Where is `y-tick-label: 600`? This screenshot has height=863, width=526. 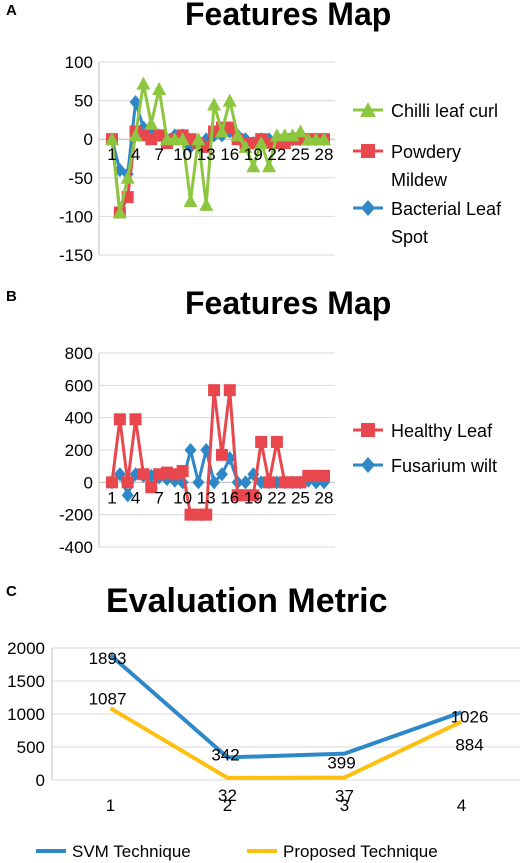 y-tick-label: 600 is located at coordinates (79, 385).